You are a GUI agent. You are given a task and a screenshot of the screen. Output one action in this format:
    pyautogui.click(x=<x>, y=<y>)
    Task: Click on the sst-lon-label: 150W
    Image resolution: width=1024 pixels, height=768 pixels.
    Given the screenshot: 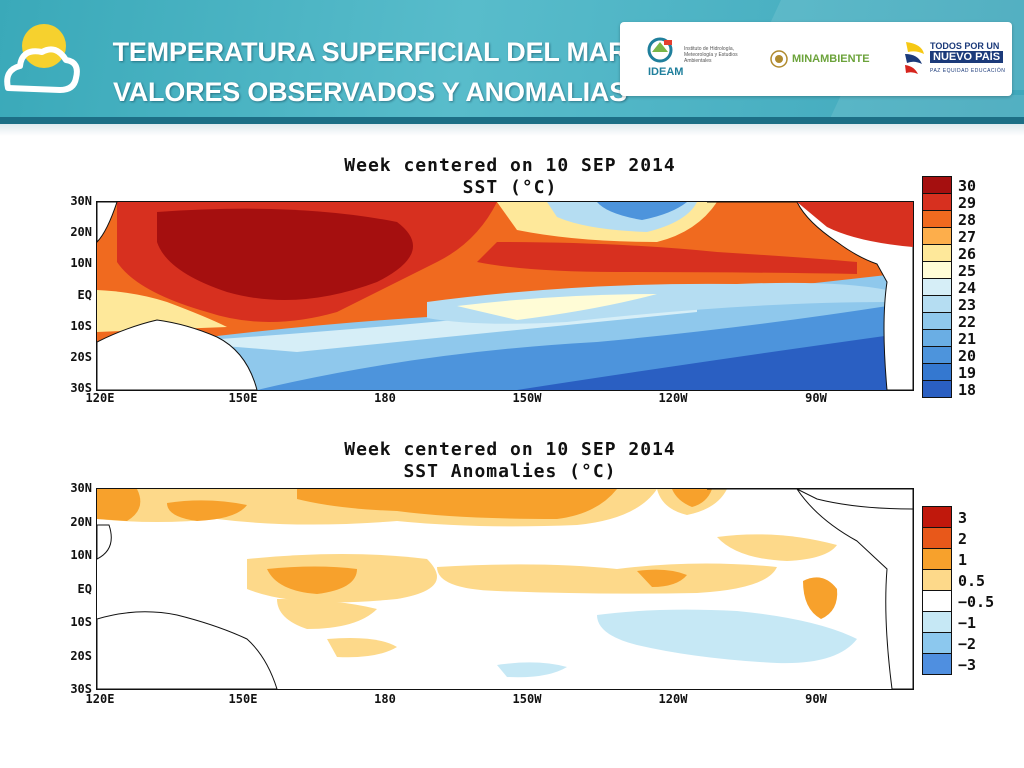 What is the action you would take?
    pyautogui.click(x=527, y=398)
    